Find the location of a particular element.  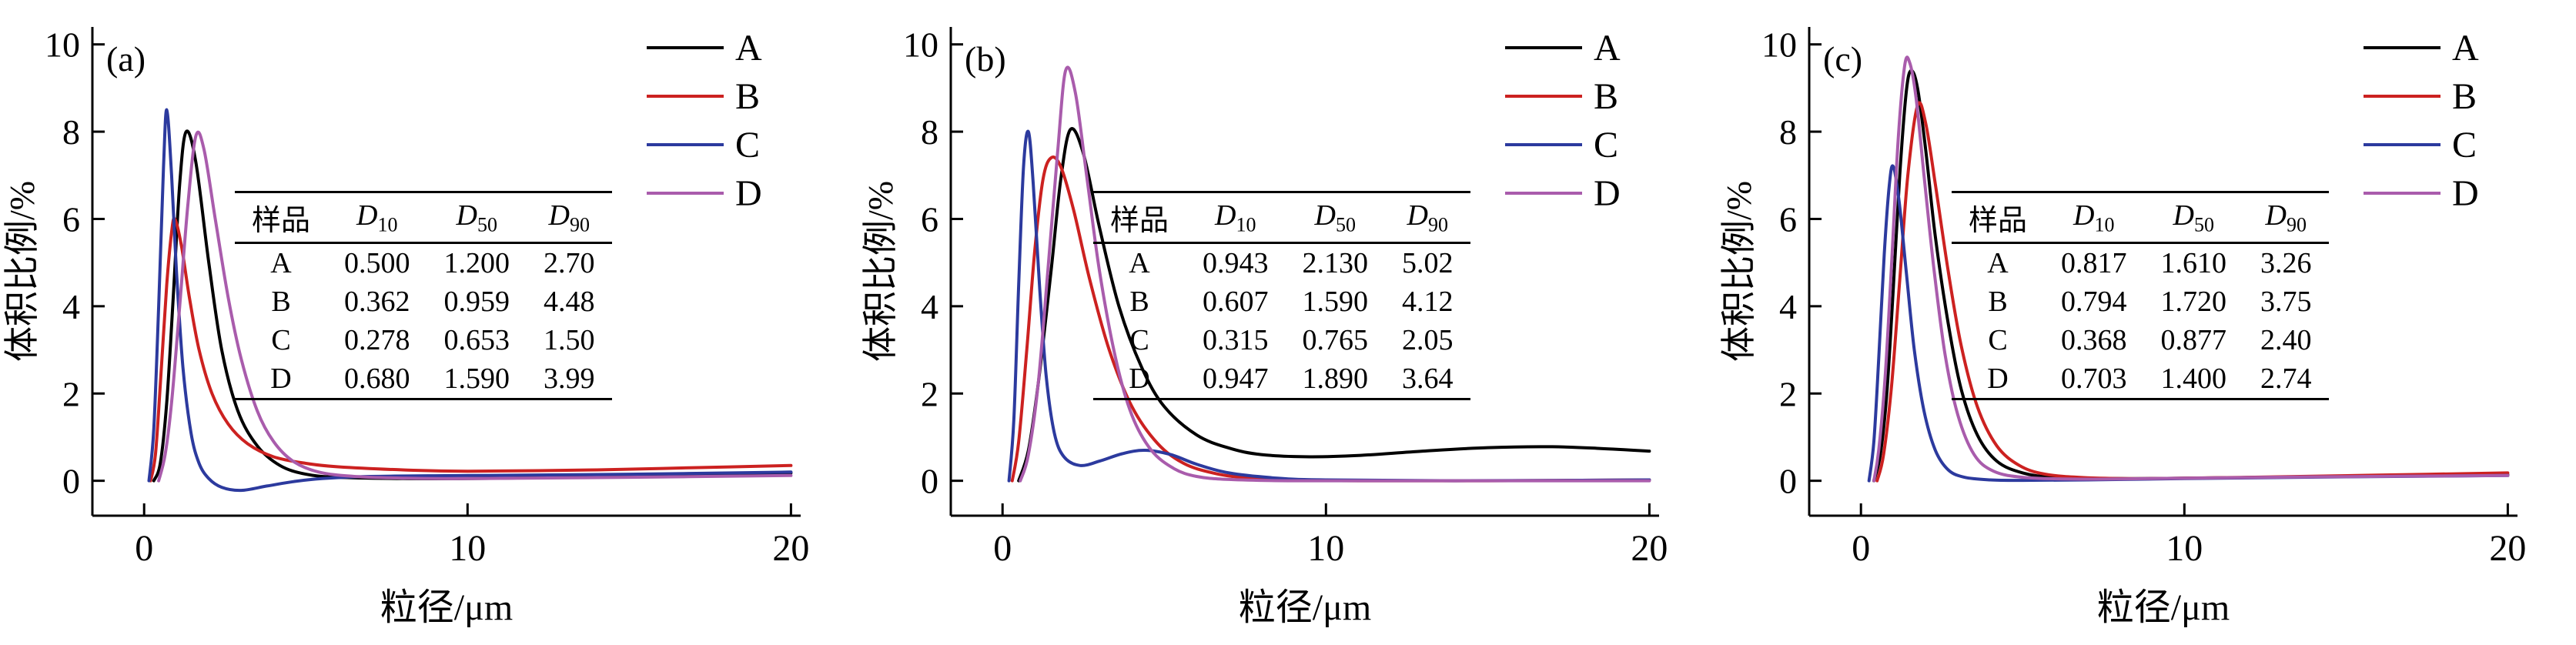

table-cell: 0.653 is located at coordinates (477, 340).